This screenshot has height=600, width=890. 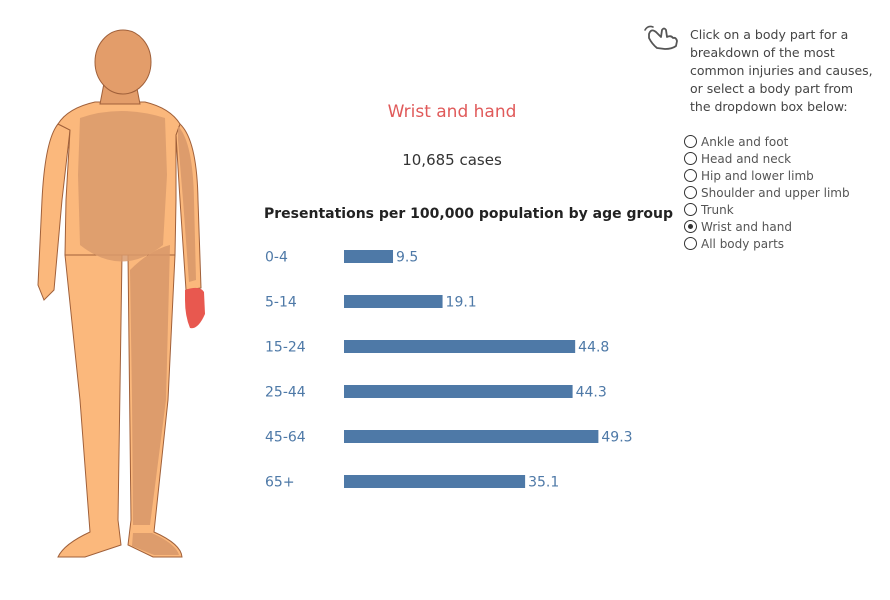 I want to click on category-label: 15-24, so click(x=285, y=348).